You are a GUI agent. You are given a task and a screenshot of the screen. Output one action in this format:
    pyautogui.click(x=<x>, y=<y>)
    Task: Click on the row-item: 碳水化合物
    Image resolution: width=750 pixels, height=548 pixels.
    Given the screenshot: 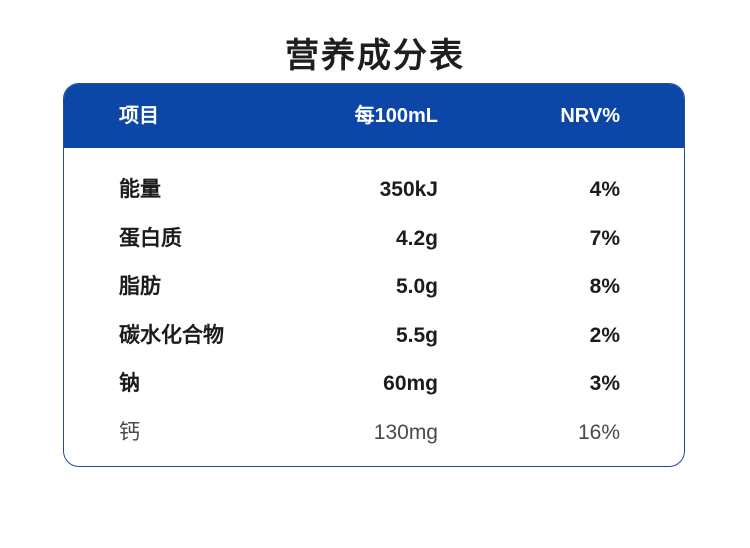 What is the action you would take?
    pyautogui.click(x=171, y=335)
    